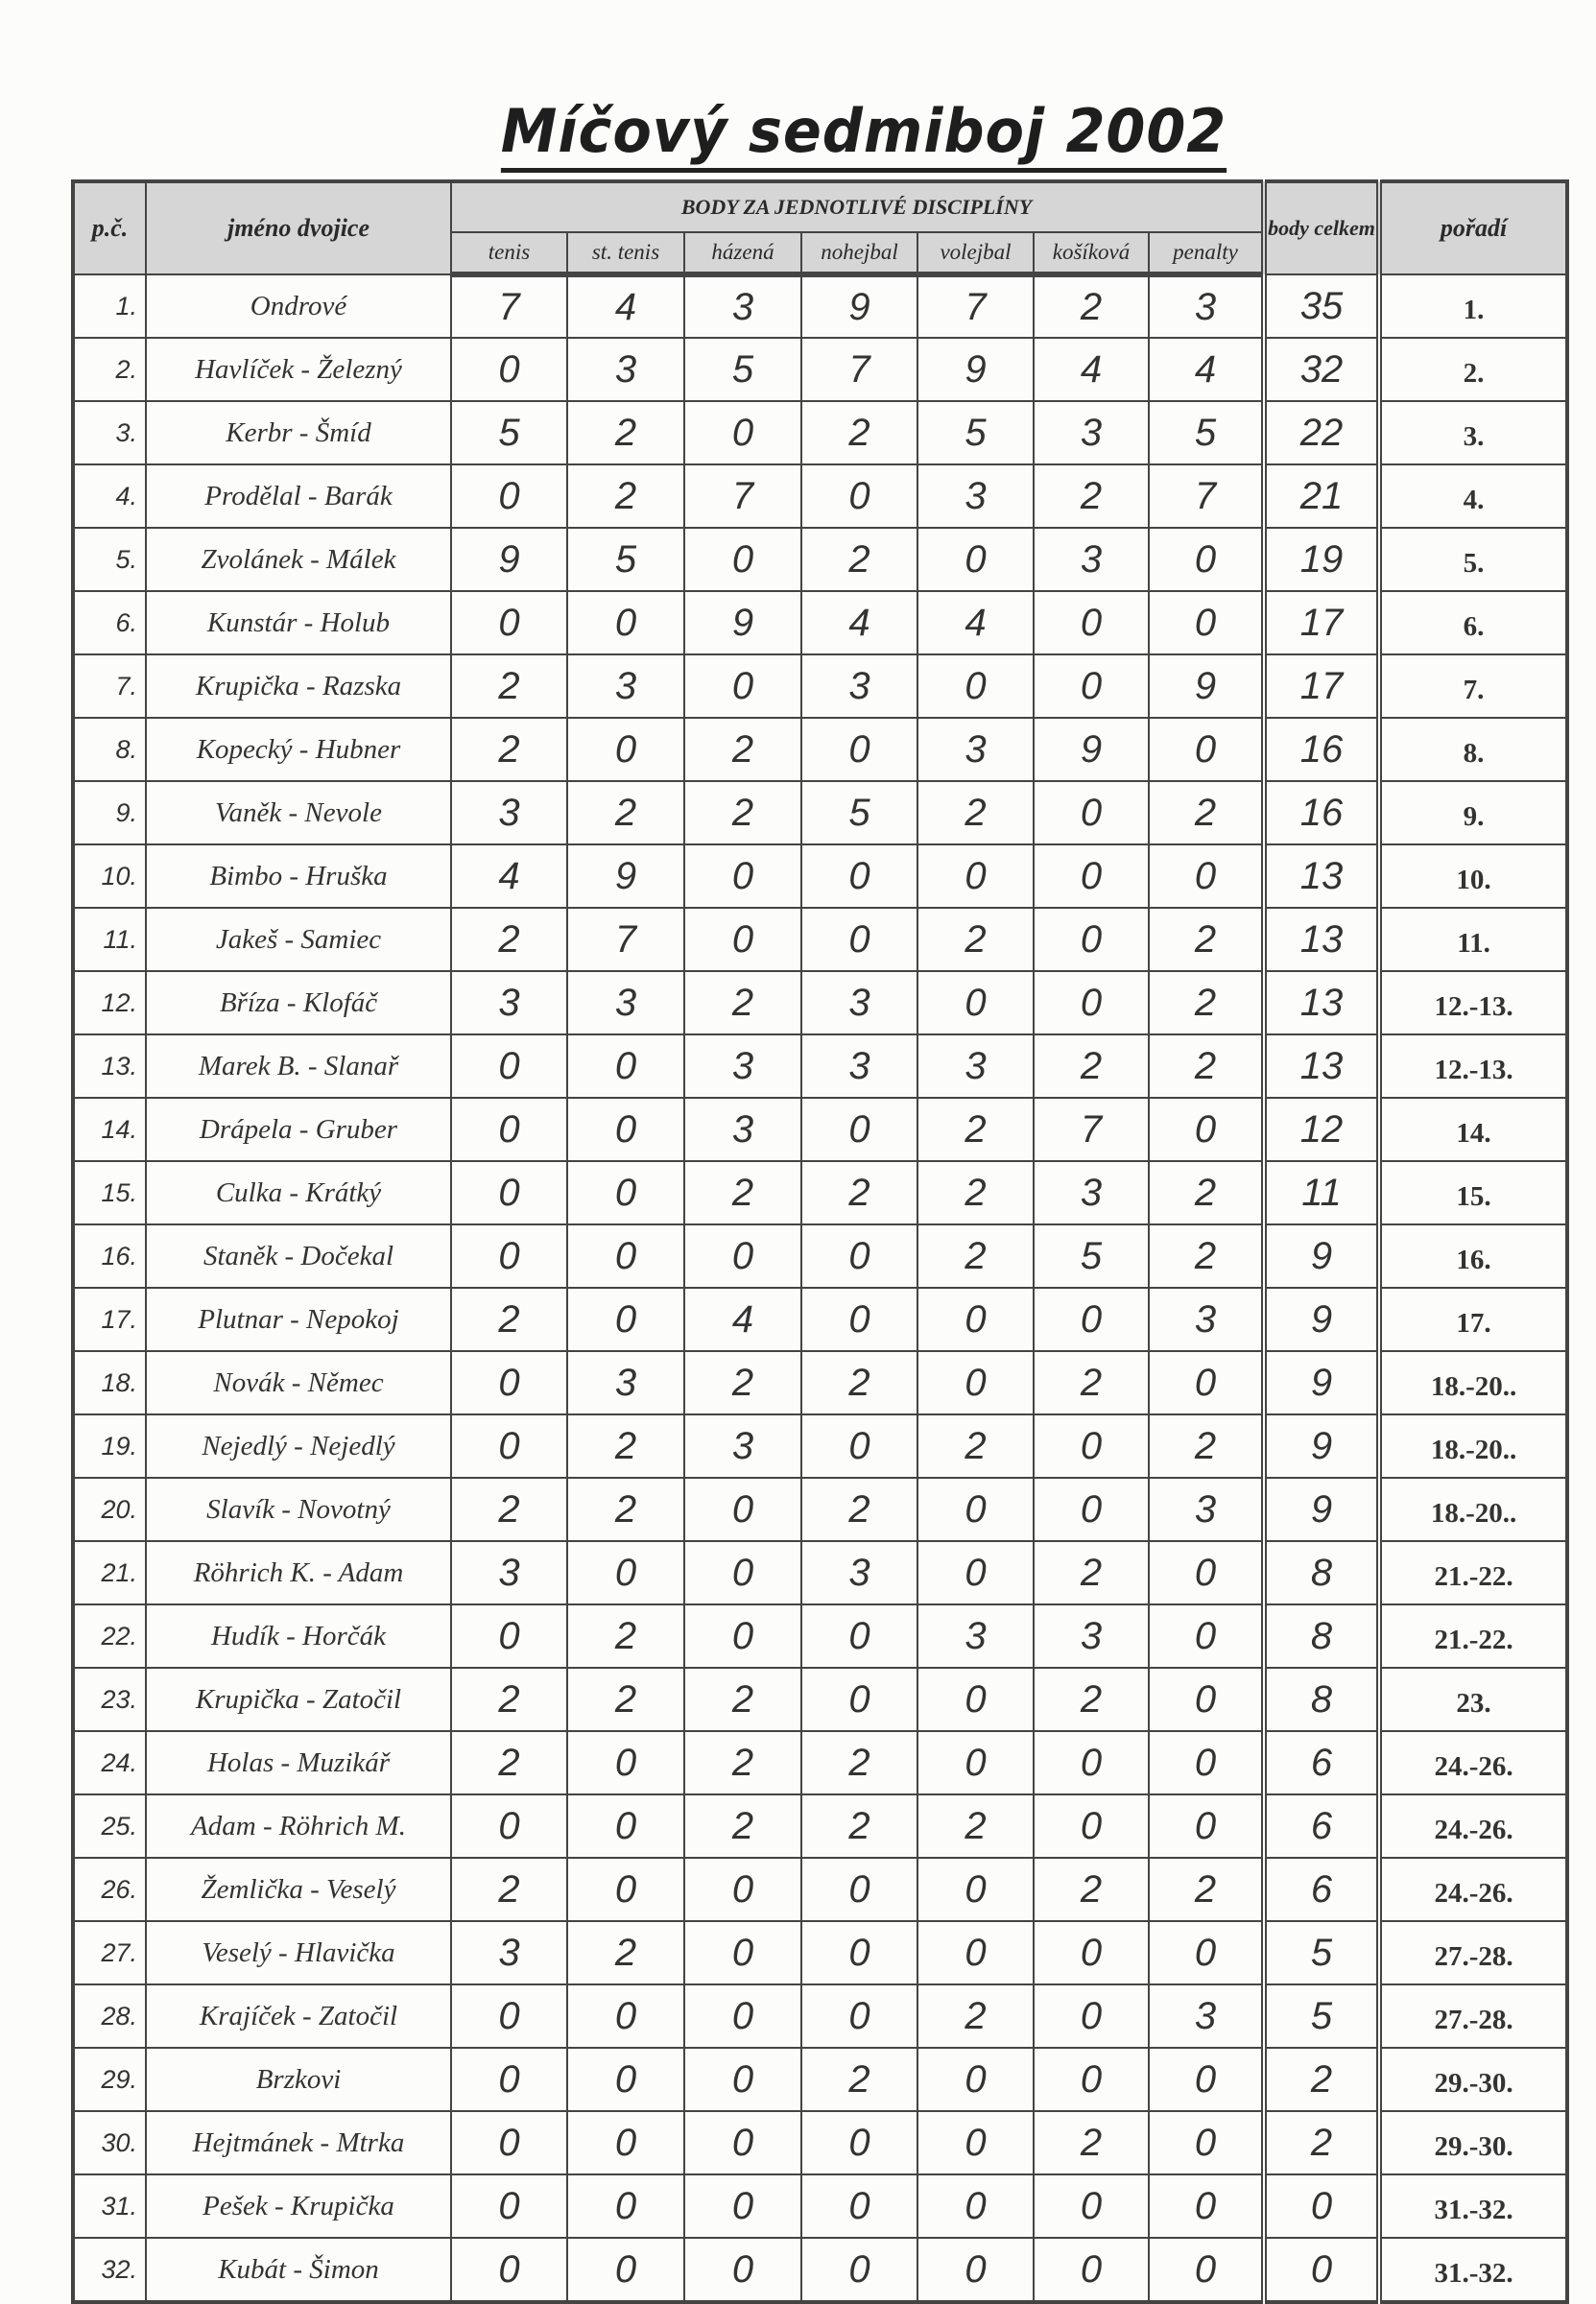 This screenshot has height=2304, width=1596. Describe the element at coordinates (298, 1572) in the screenshot. I see `pair-name: Röhrich K. - Adam` at that location.